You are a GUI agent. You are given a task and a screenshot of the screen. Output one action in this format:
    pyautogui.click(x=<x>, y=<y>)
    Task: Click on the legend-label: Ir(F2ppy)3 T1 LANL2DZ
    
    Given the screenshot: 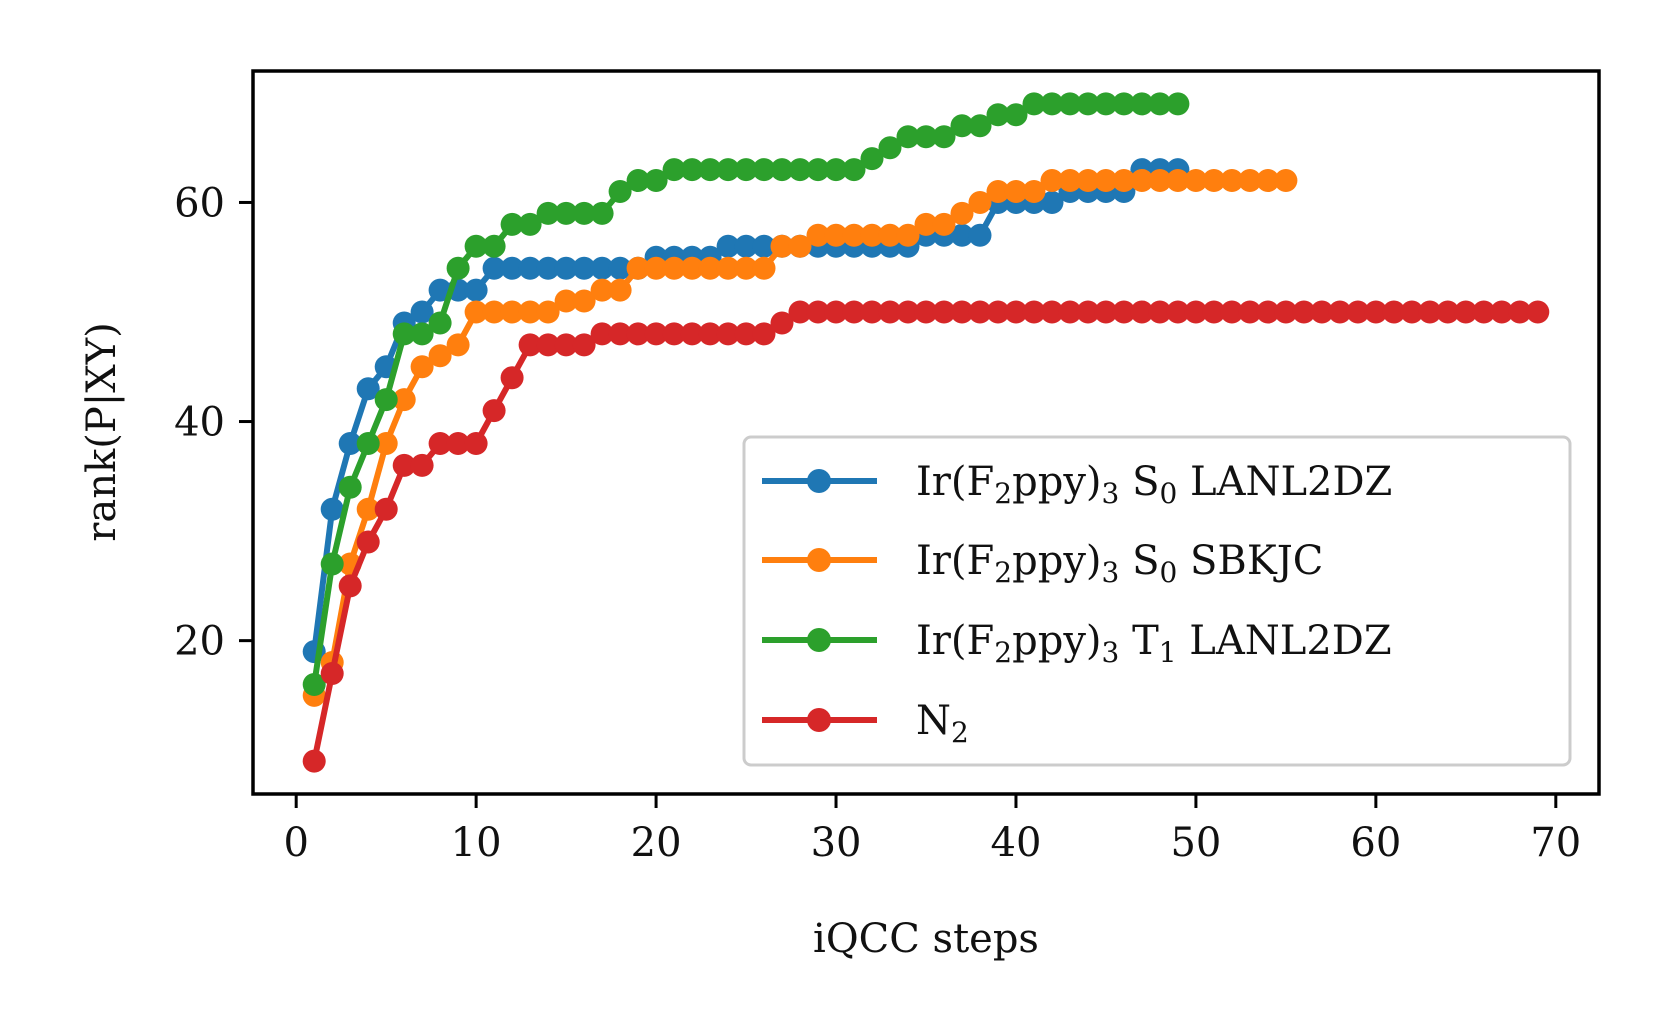 What is the action you would take?
    pyautogui.click(x=1154, y=643)
    